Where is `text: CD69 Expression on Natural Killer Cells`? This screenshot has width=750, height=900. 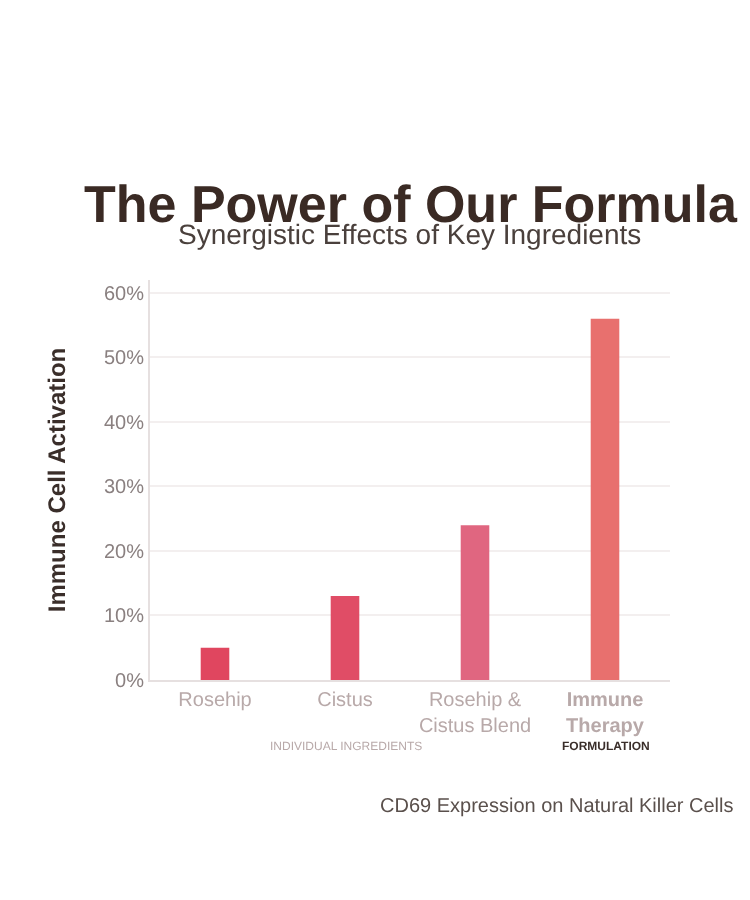
text: CD69 Expression on Natural Killer Cells is located at coordinates (557, 807).